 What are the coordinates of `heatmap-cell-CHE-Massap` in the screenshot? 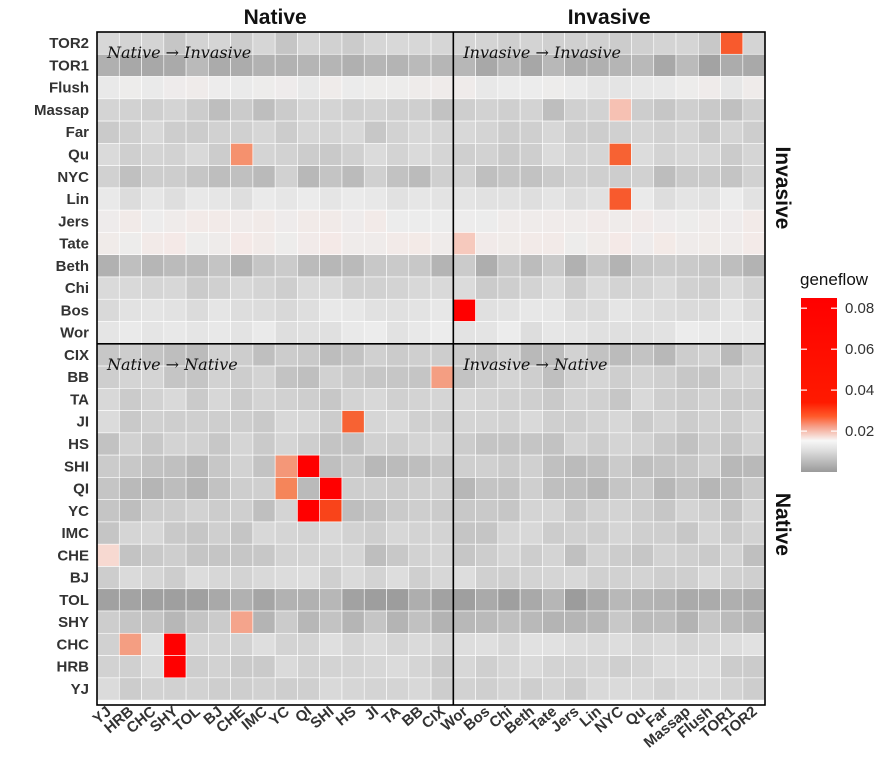 It's located at (687, 555).